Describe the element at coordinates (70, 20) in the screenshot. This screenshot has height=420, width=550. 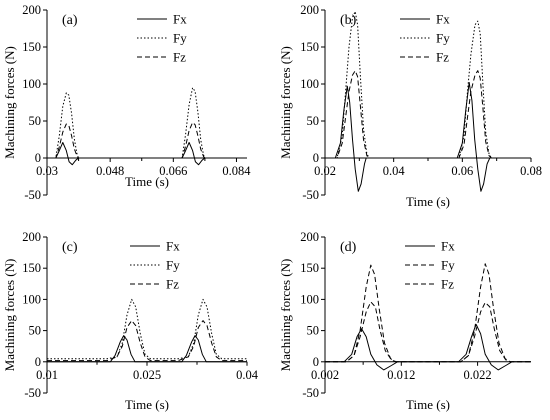
I see `panel-label: (a)` at that location.